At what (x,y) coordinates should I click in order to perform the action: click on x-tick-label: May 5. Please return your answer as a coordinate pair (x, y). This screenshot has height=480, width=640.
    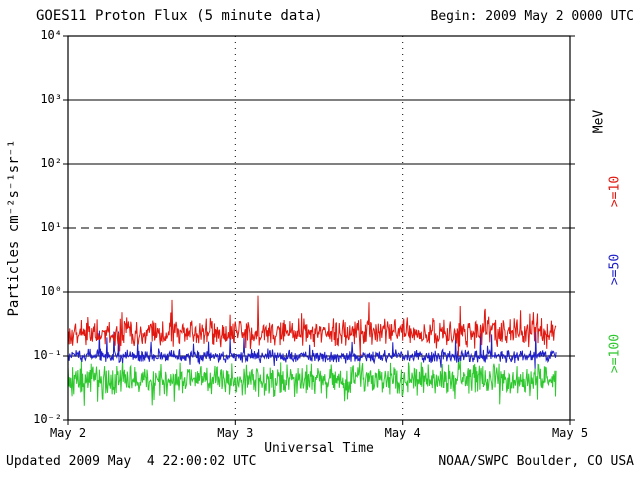
    Looking at the image, I should click on (570, 433).